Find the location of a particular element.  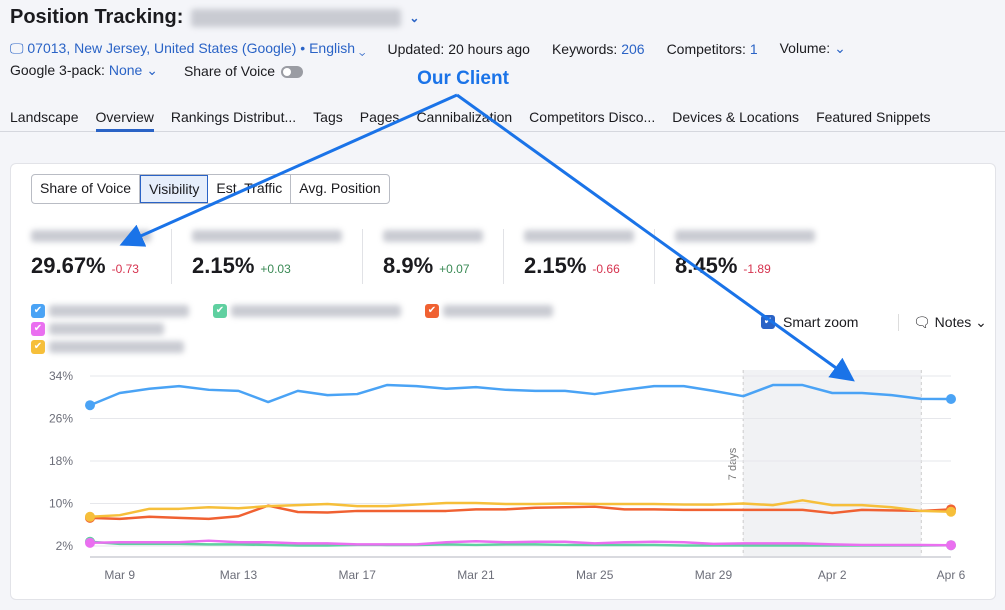

keywords-info: Keywords: 206 is located at coordinates (598, 49).